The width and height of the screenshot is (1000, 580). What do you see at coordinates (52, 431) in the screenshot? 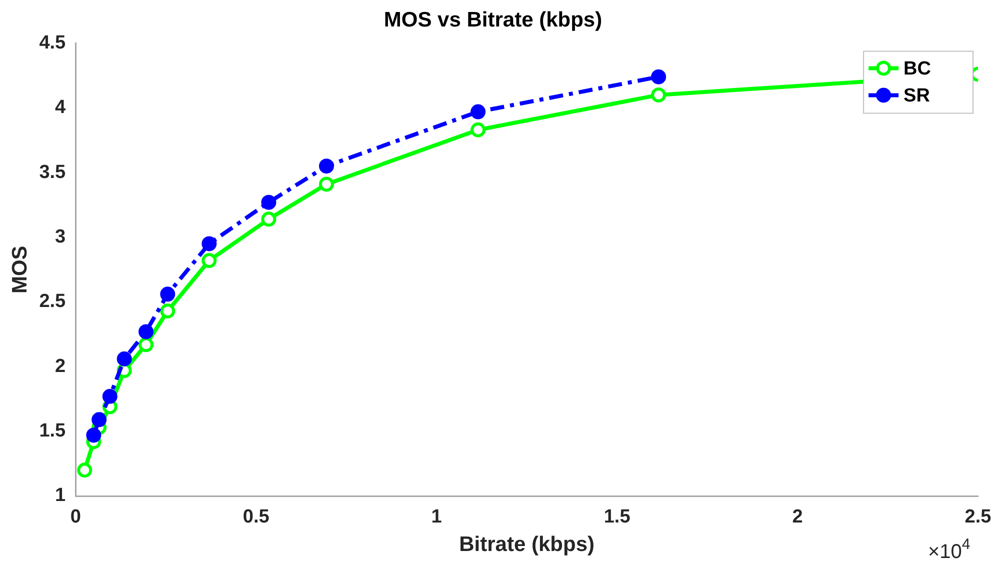
I see `y-tick-label: 1.5` at bounding box center [52, 431].